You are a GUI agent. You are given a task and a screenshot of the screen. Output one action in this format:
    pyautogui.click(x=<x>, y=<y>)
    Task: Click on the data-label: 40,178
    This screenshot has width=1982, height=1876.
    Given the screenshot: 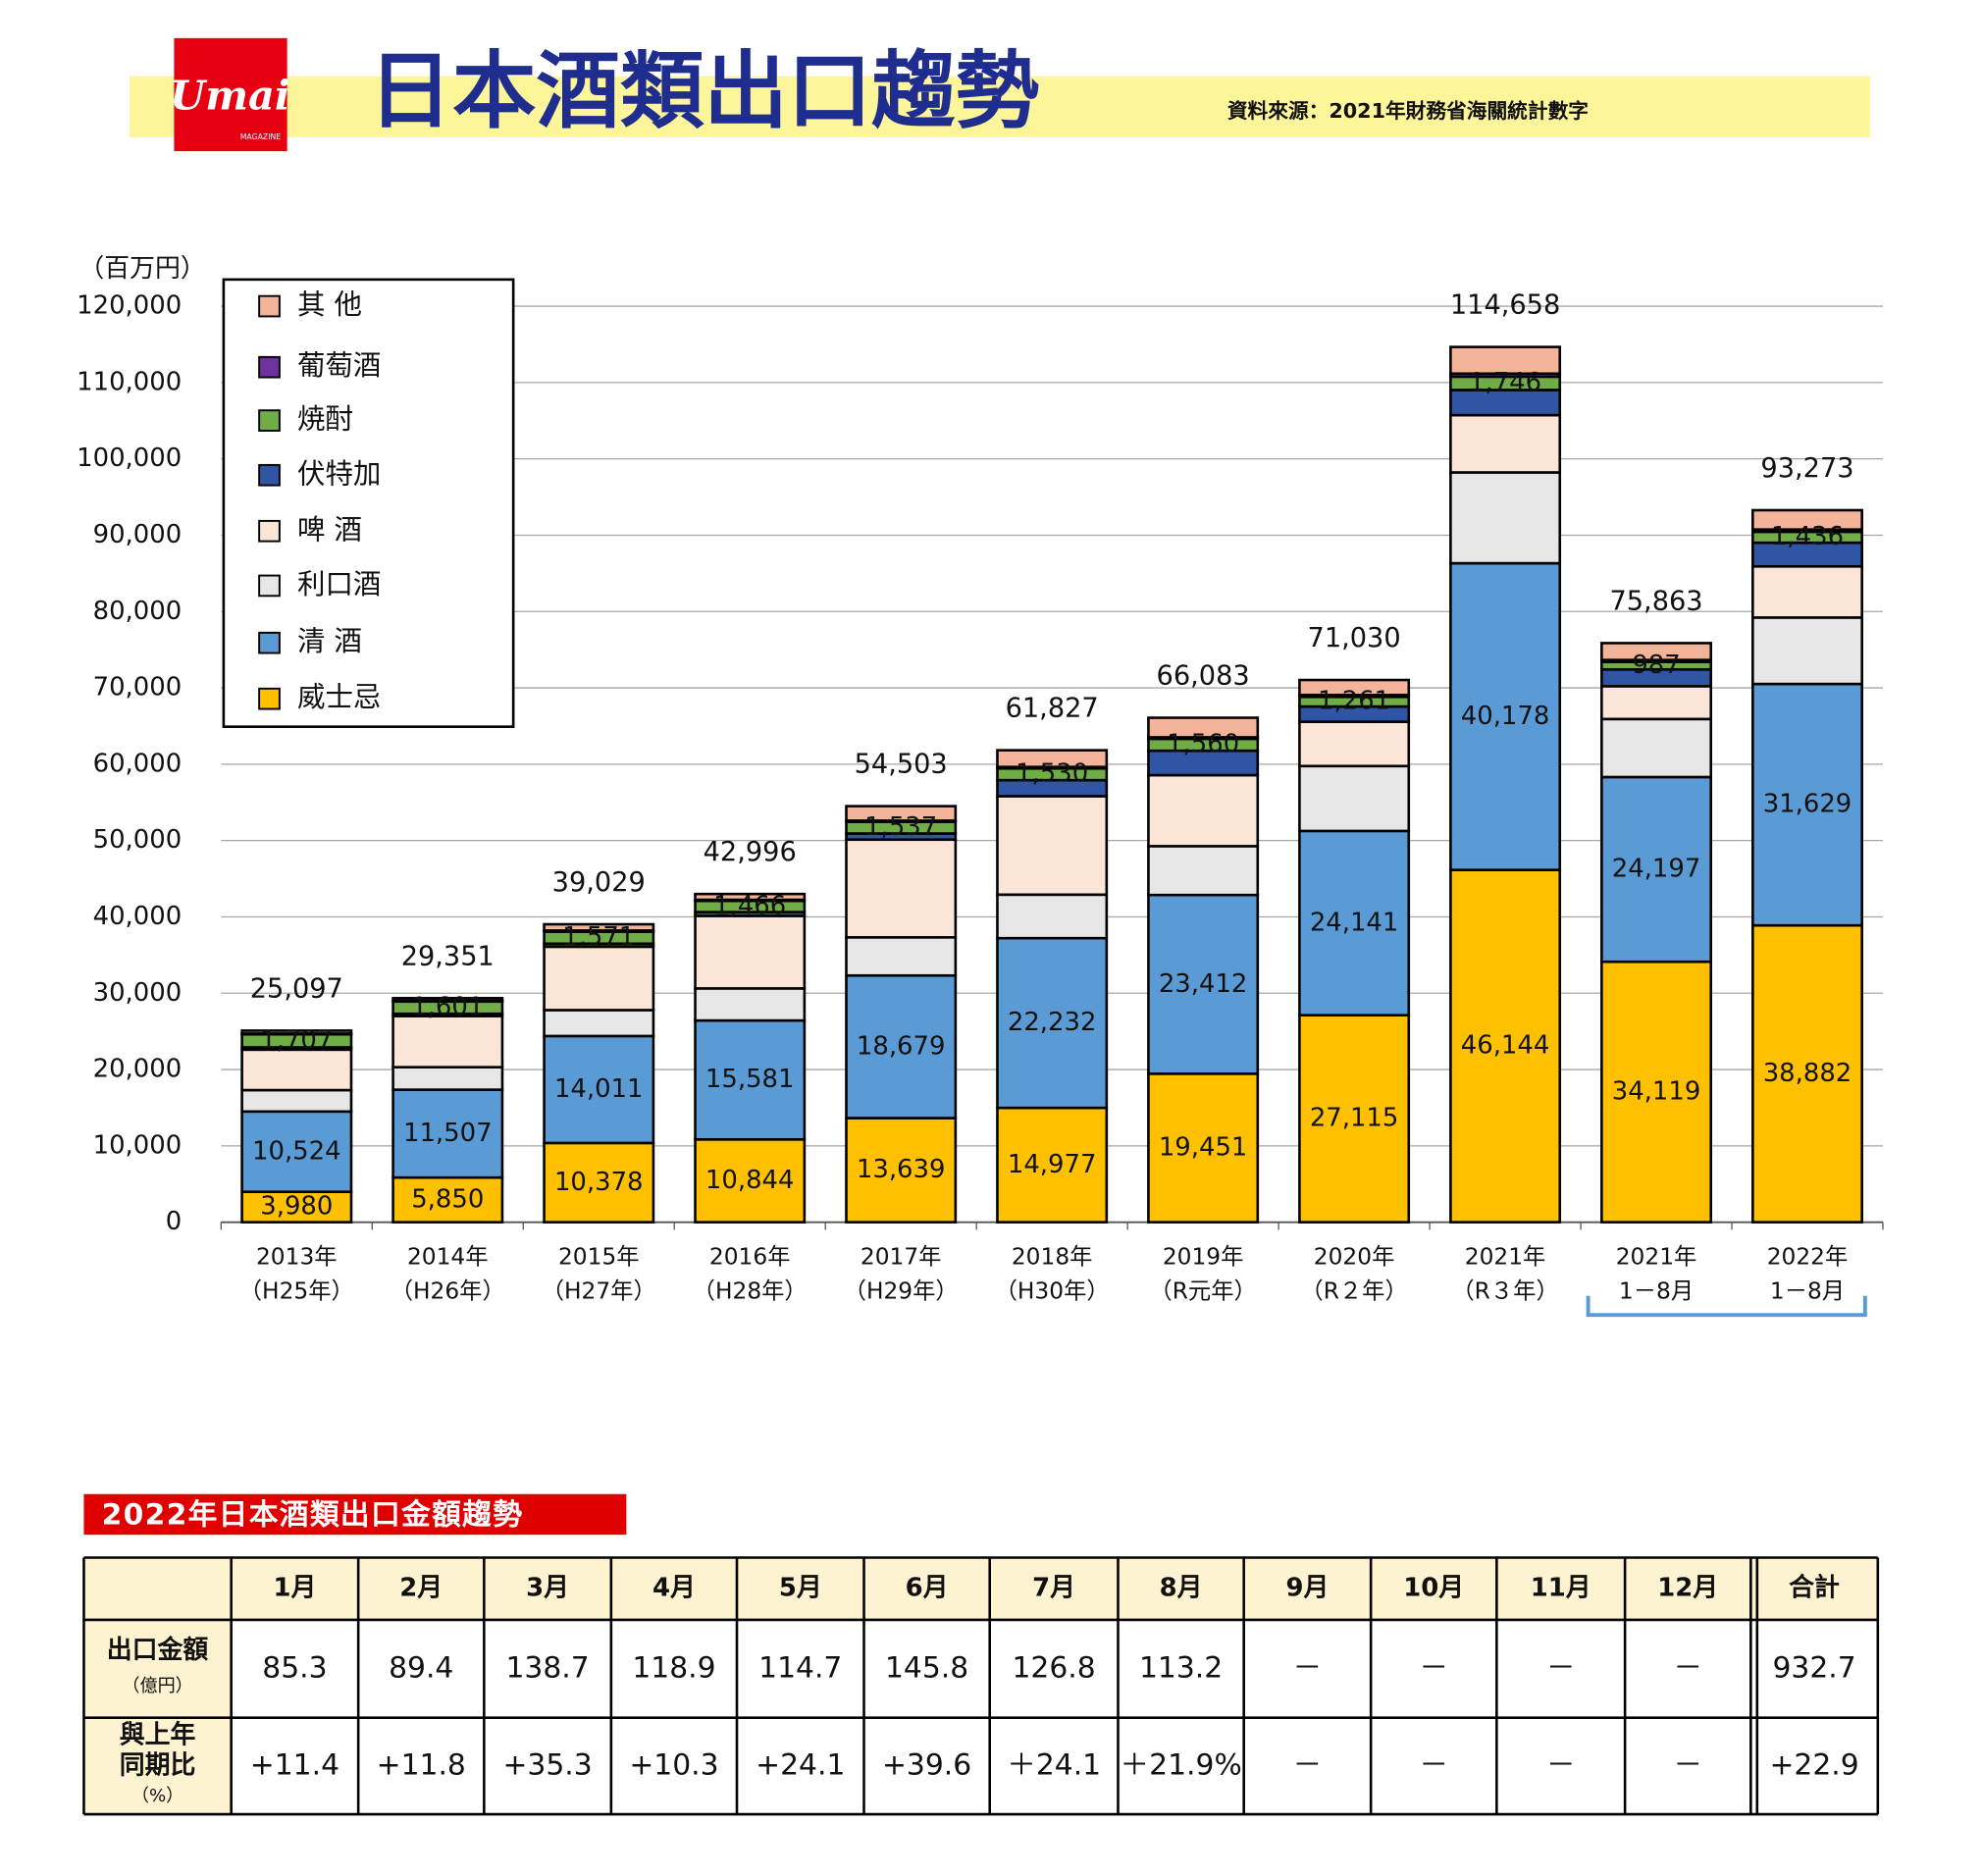 What is the action you would take?
    pyautogui.click(x=1506, y=716)
    